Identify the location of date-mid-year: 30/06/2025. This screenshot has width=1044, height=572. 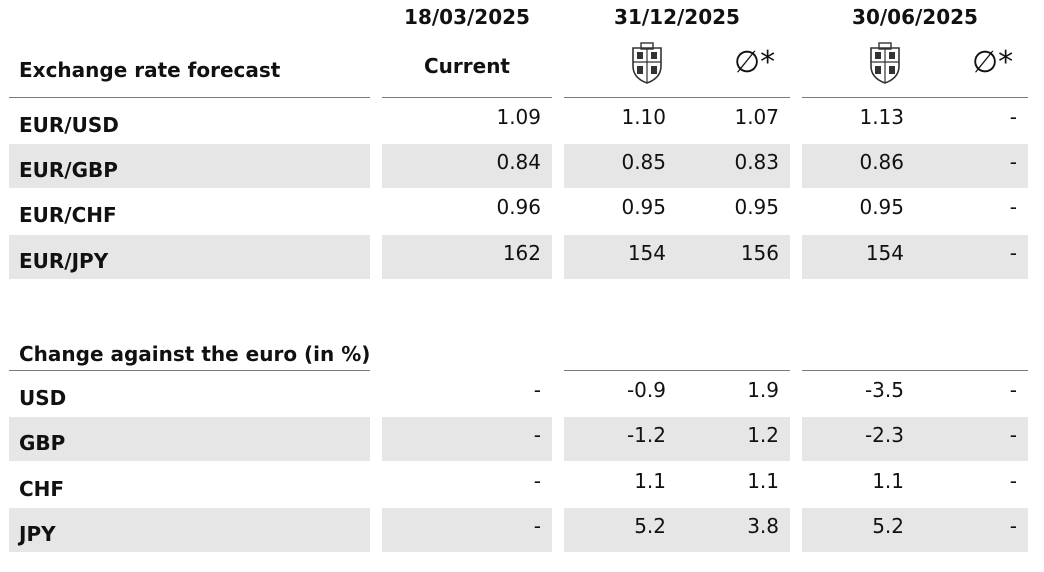
(915, 17).